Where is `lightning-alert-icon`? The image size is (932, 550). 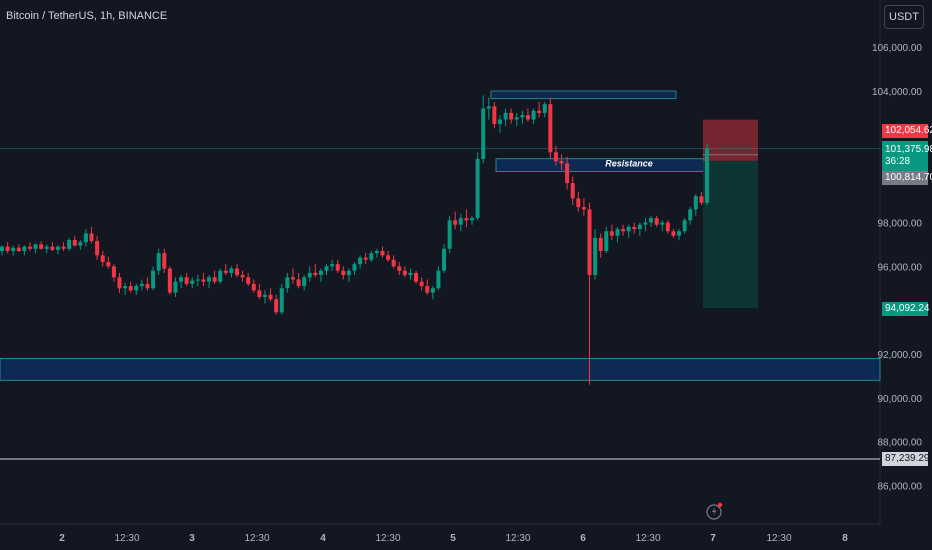
lightning-alert-icon is located at coordinates (715, 511).